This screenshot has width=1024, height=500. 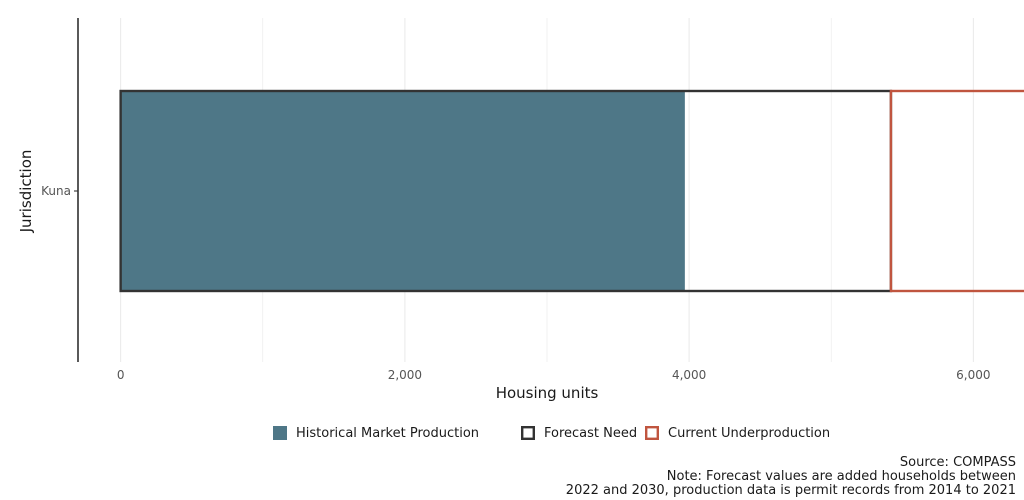 I want to click on bar-current-underproduction, so click(x=956, y=191).